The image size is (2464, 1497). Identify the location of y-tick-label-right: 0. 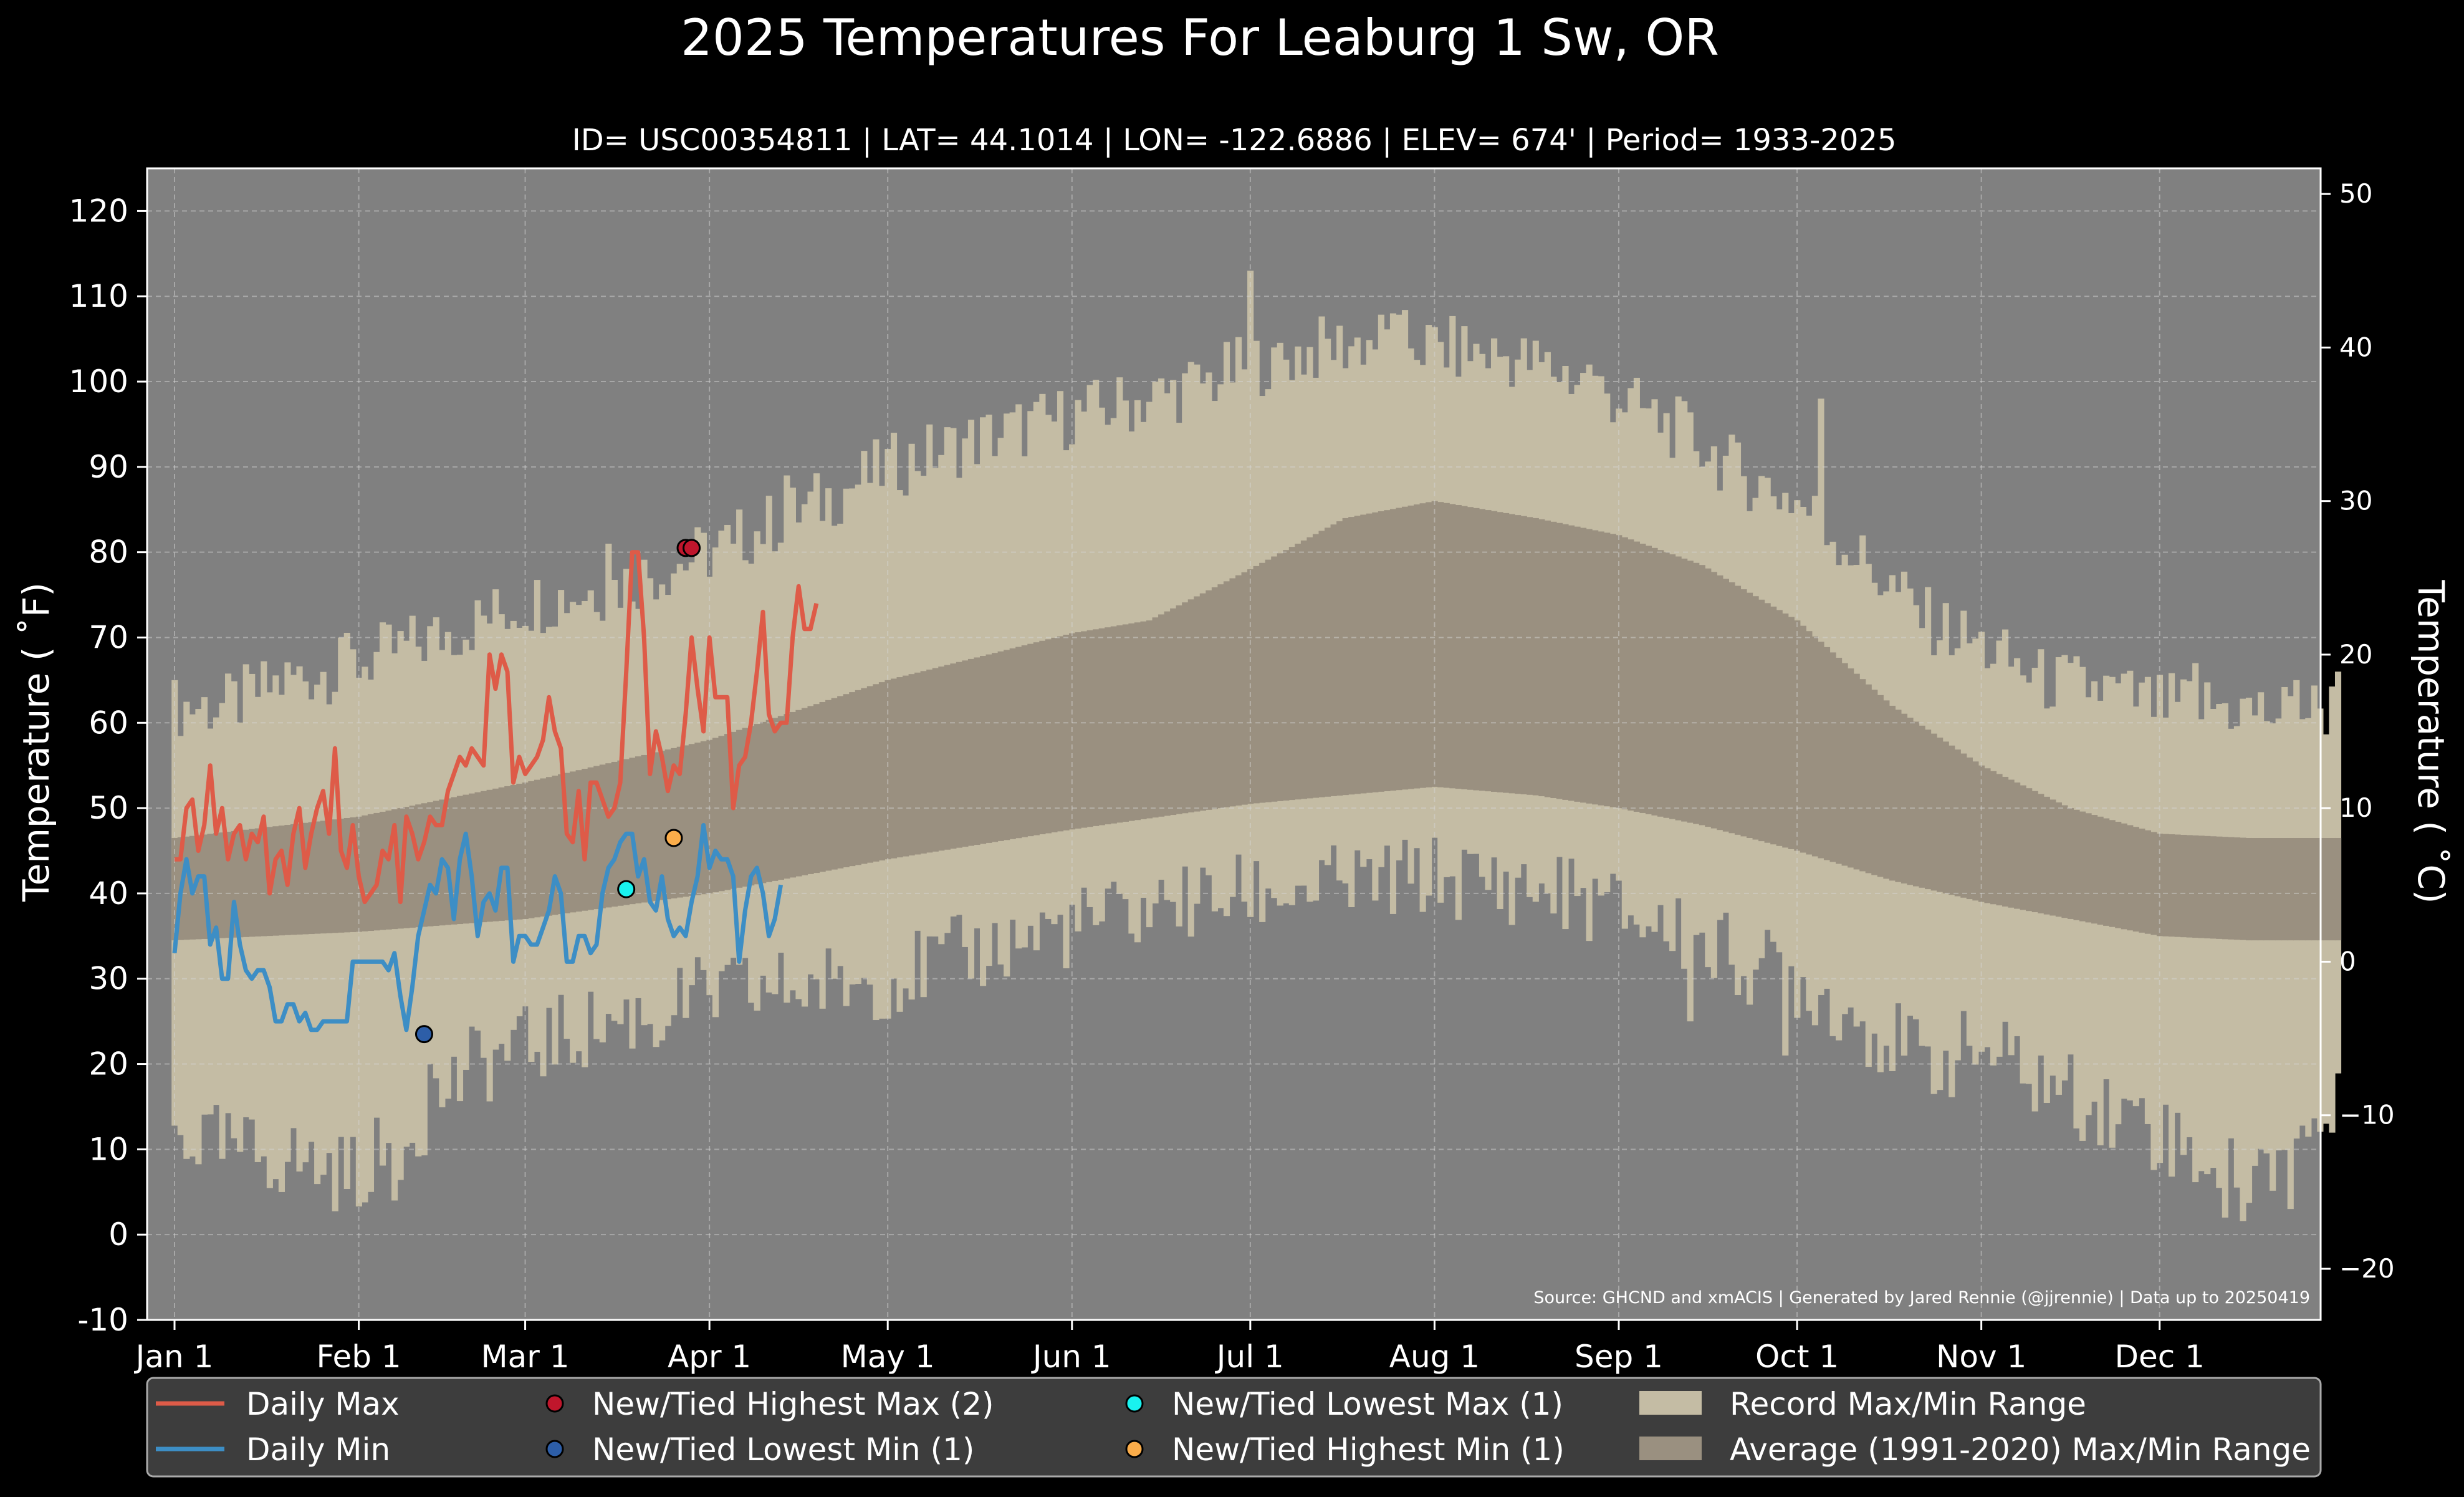
(2347, 961).